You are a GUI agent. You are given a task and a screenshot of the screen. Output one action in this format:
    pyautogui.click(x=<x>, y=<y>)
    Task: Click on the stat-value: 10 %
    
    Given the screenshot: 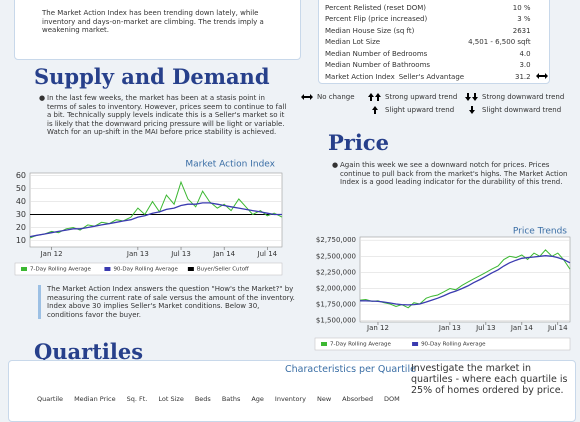 What is the action you would take?
    pyautogui.click(x=521, y=7)
    